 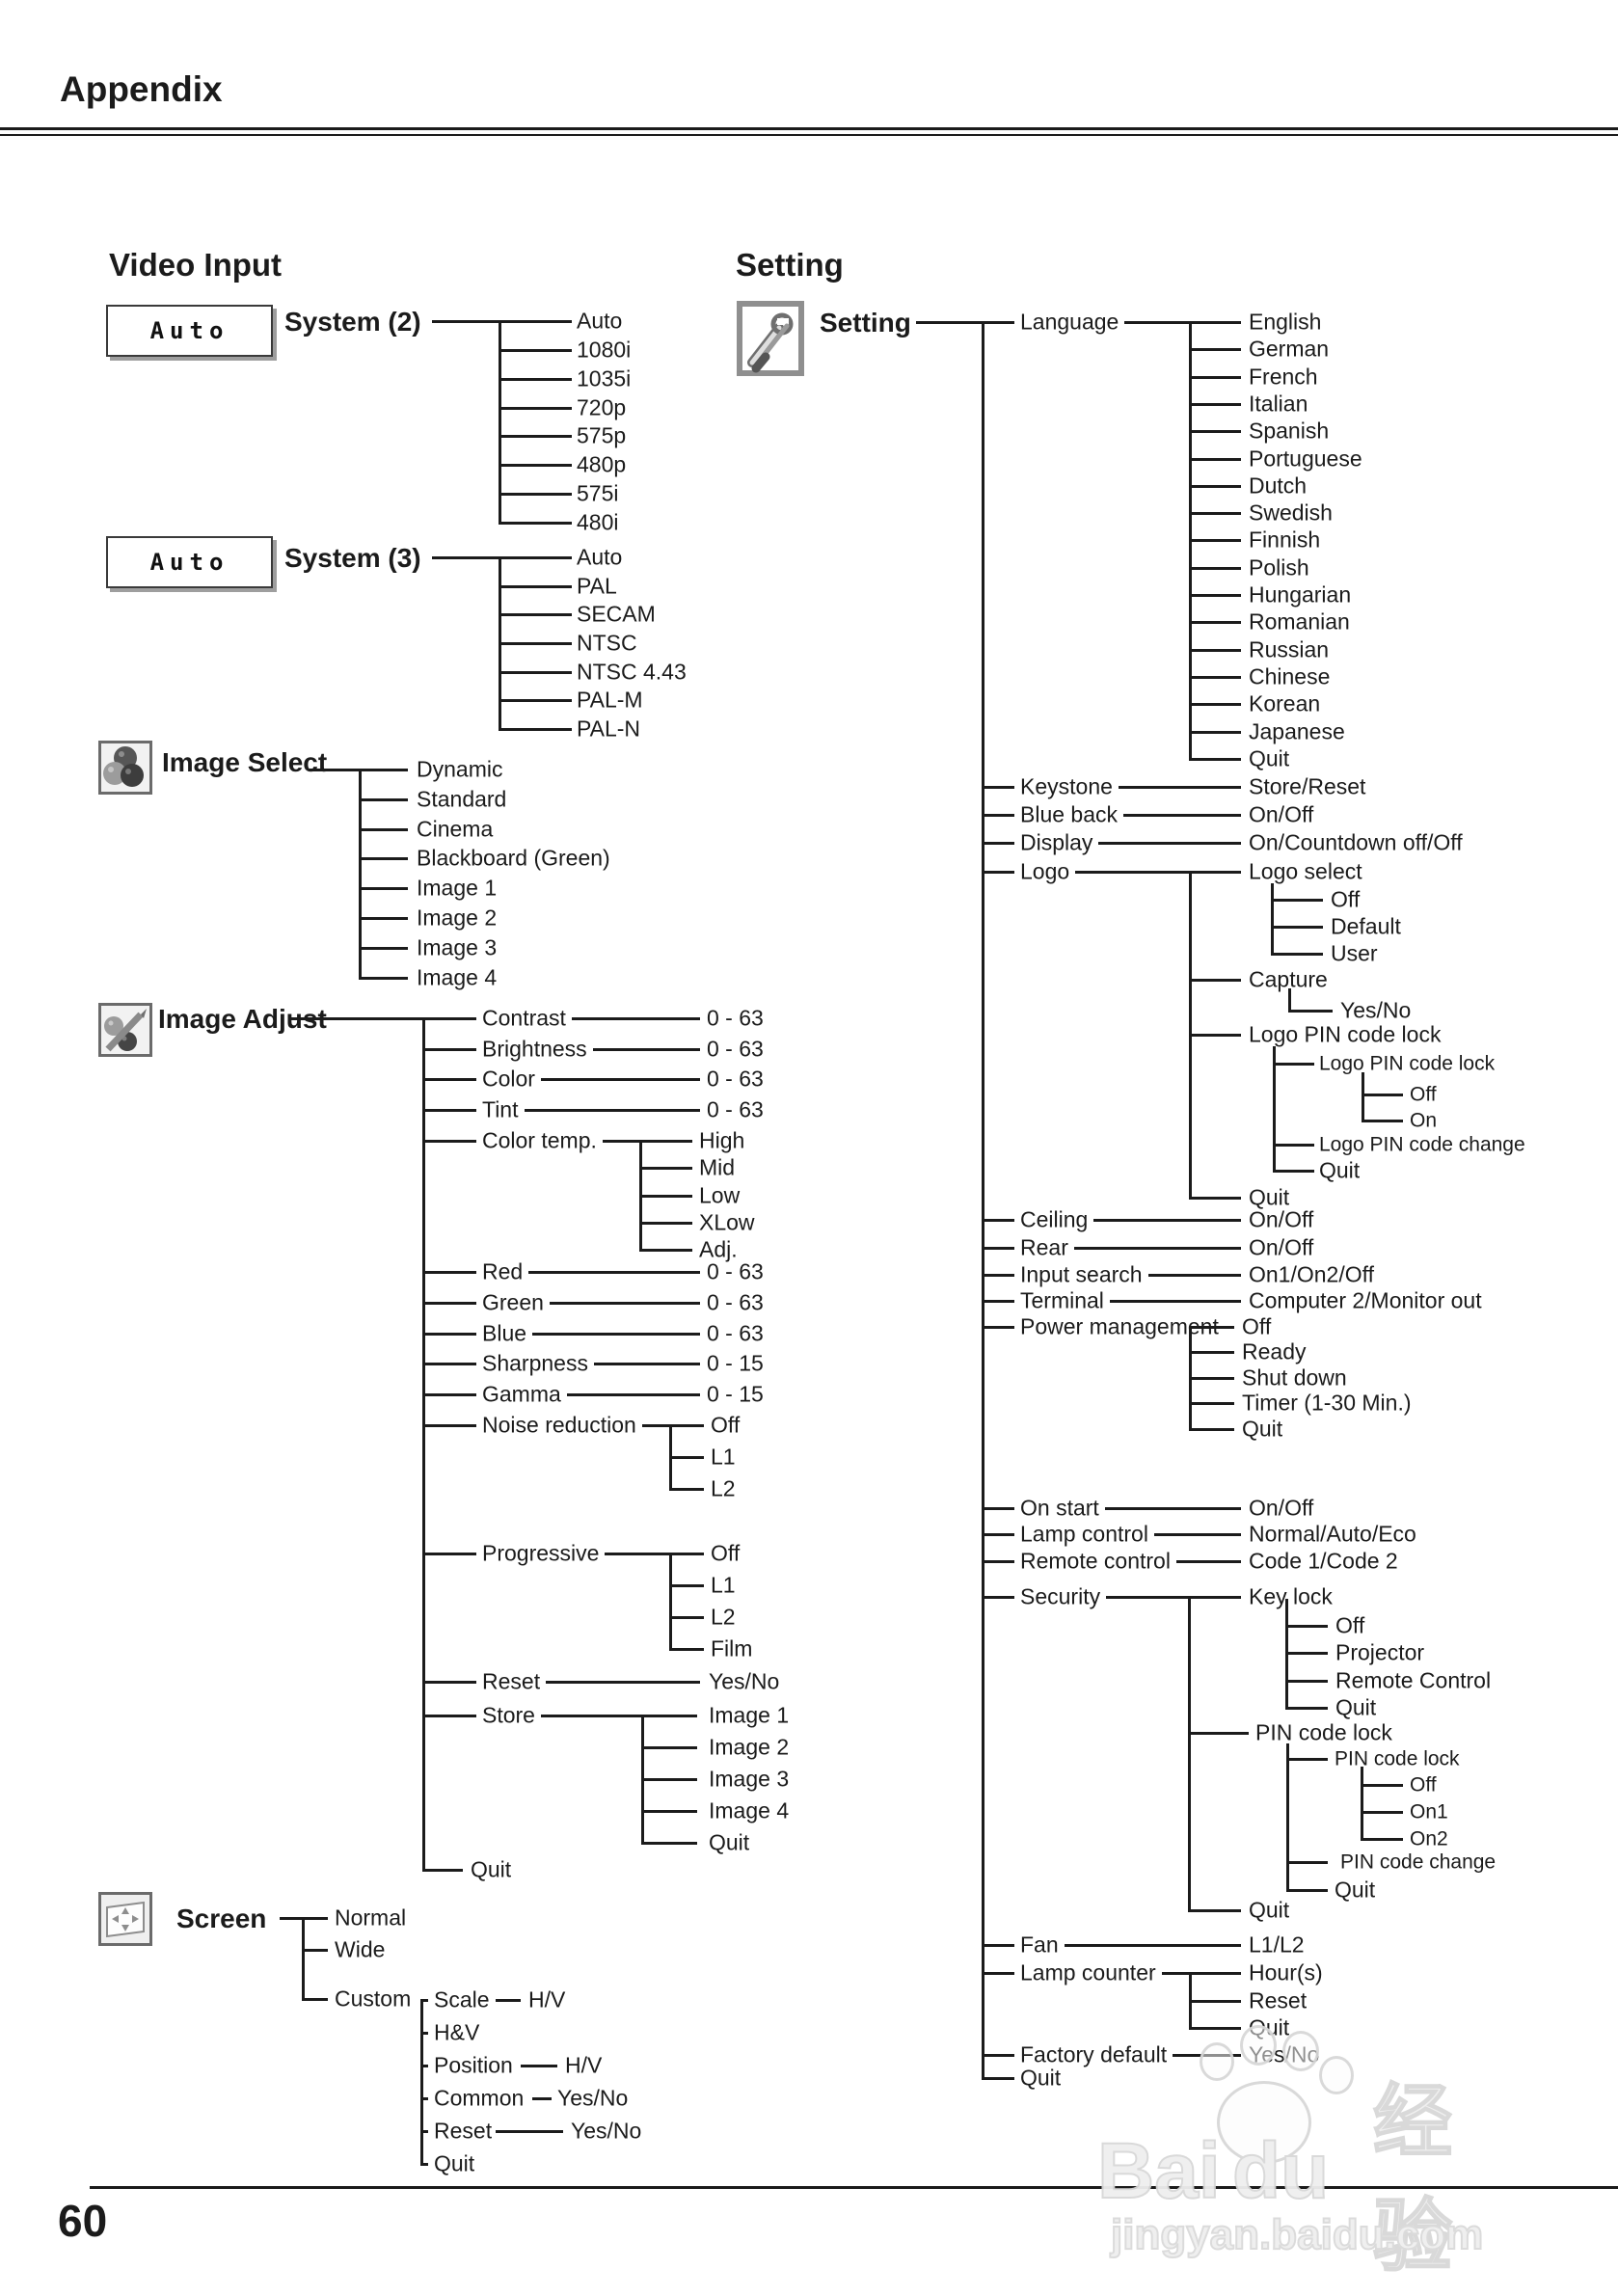 I want to click on store-label: Store, so click(x=509, y=1715).